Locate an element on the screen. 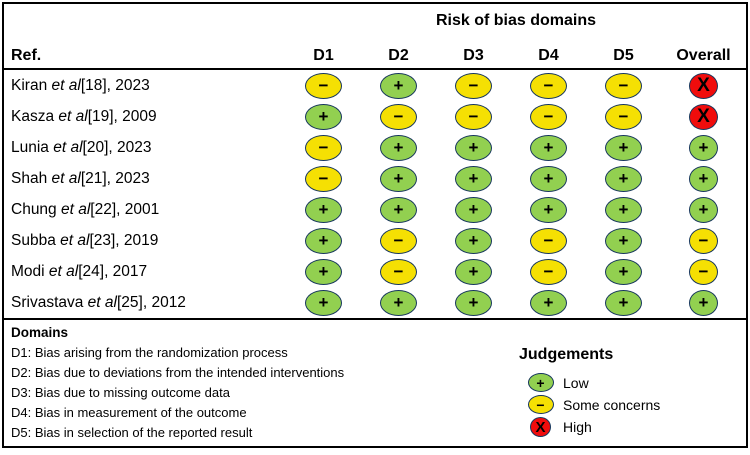 The height and width of the screenshot is (455, 750). study-reference: Lunia et al[20], 2023 is located at coordinates (81, 147).